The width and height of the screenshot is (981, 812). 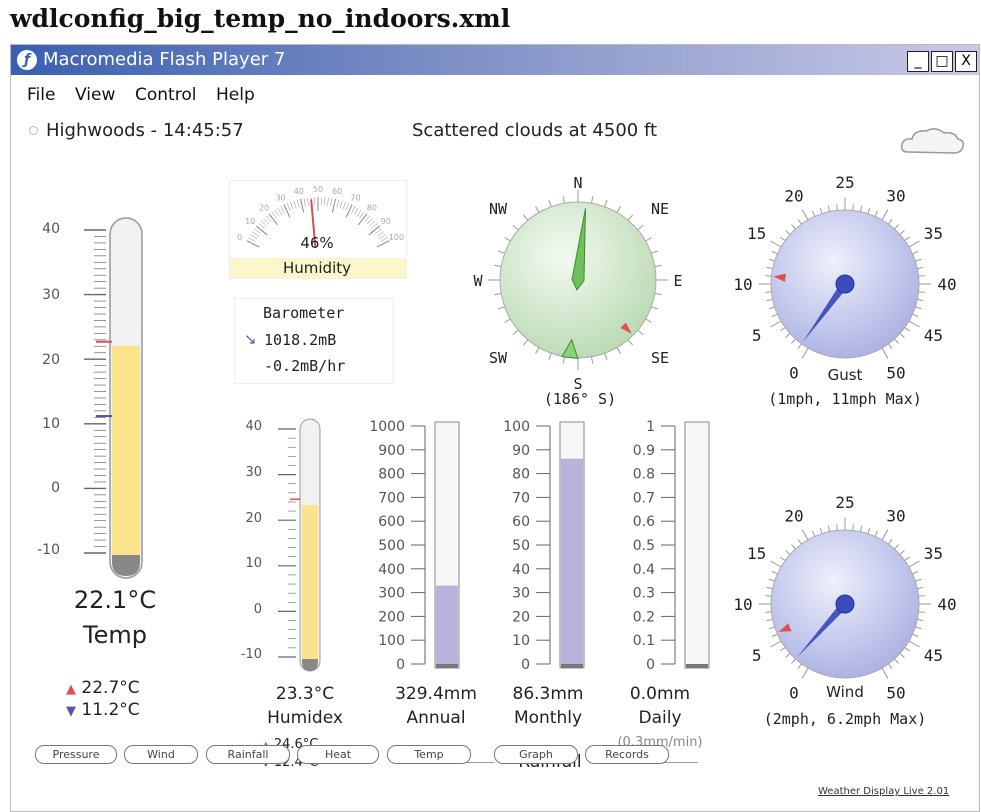 I want to click on humidex-scale-label: 40, so click(x=242, y=426).